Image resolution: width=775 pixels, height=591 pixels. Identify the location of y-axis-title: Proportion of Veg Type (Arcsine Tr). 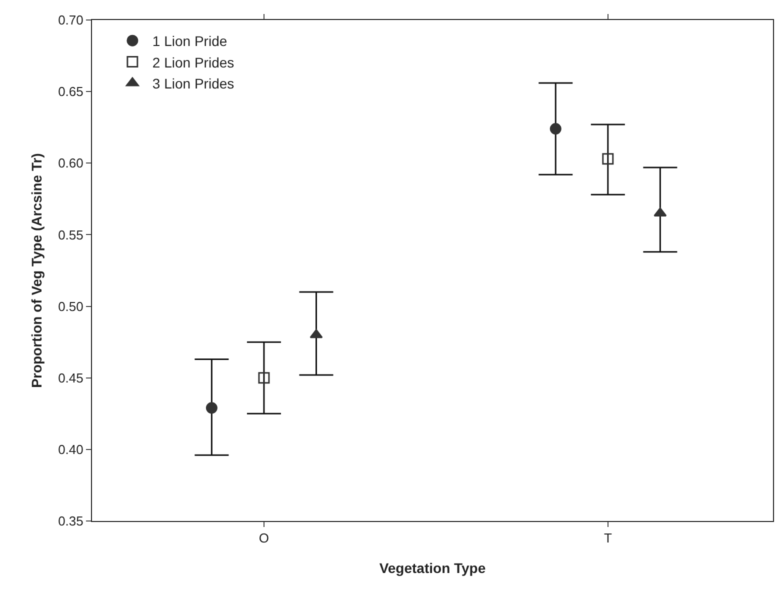
(36, 270).